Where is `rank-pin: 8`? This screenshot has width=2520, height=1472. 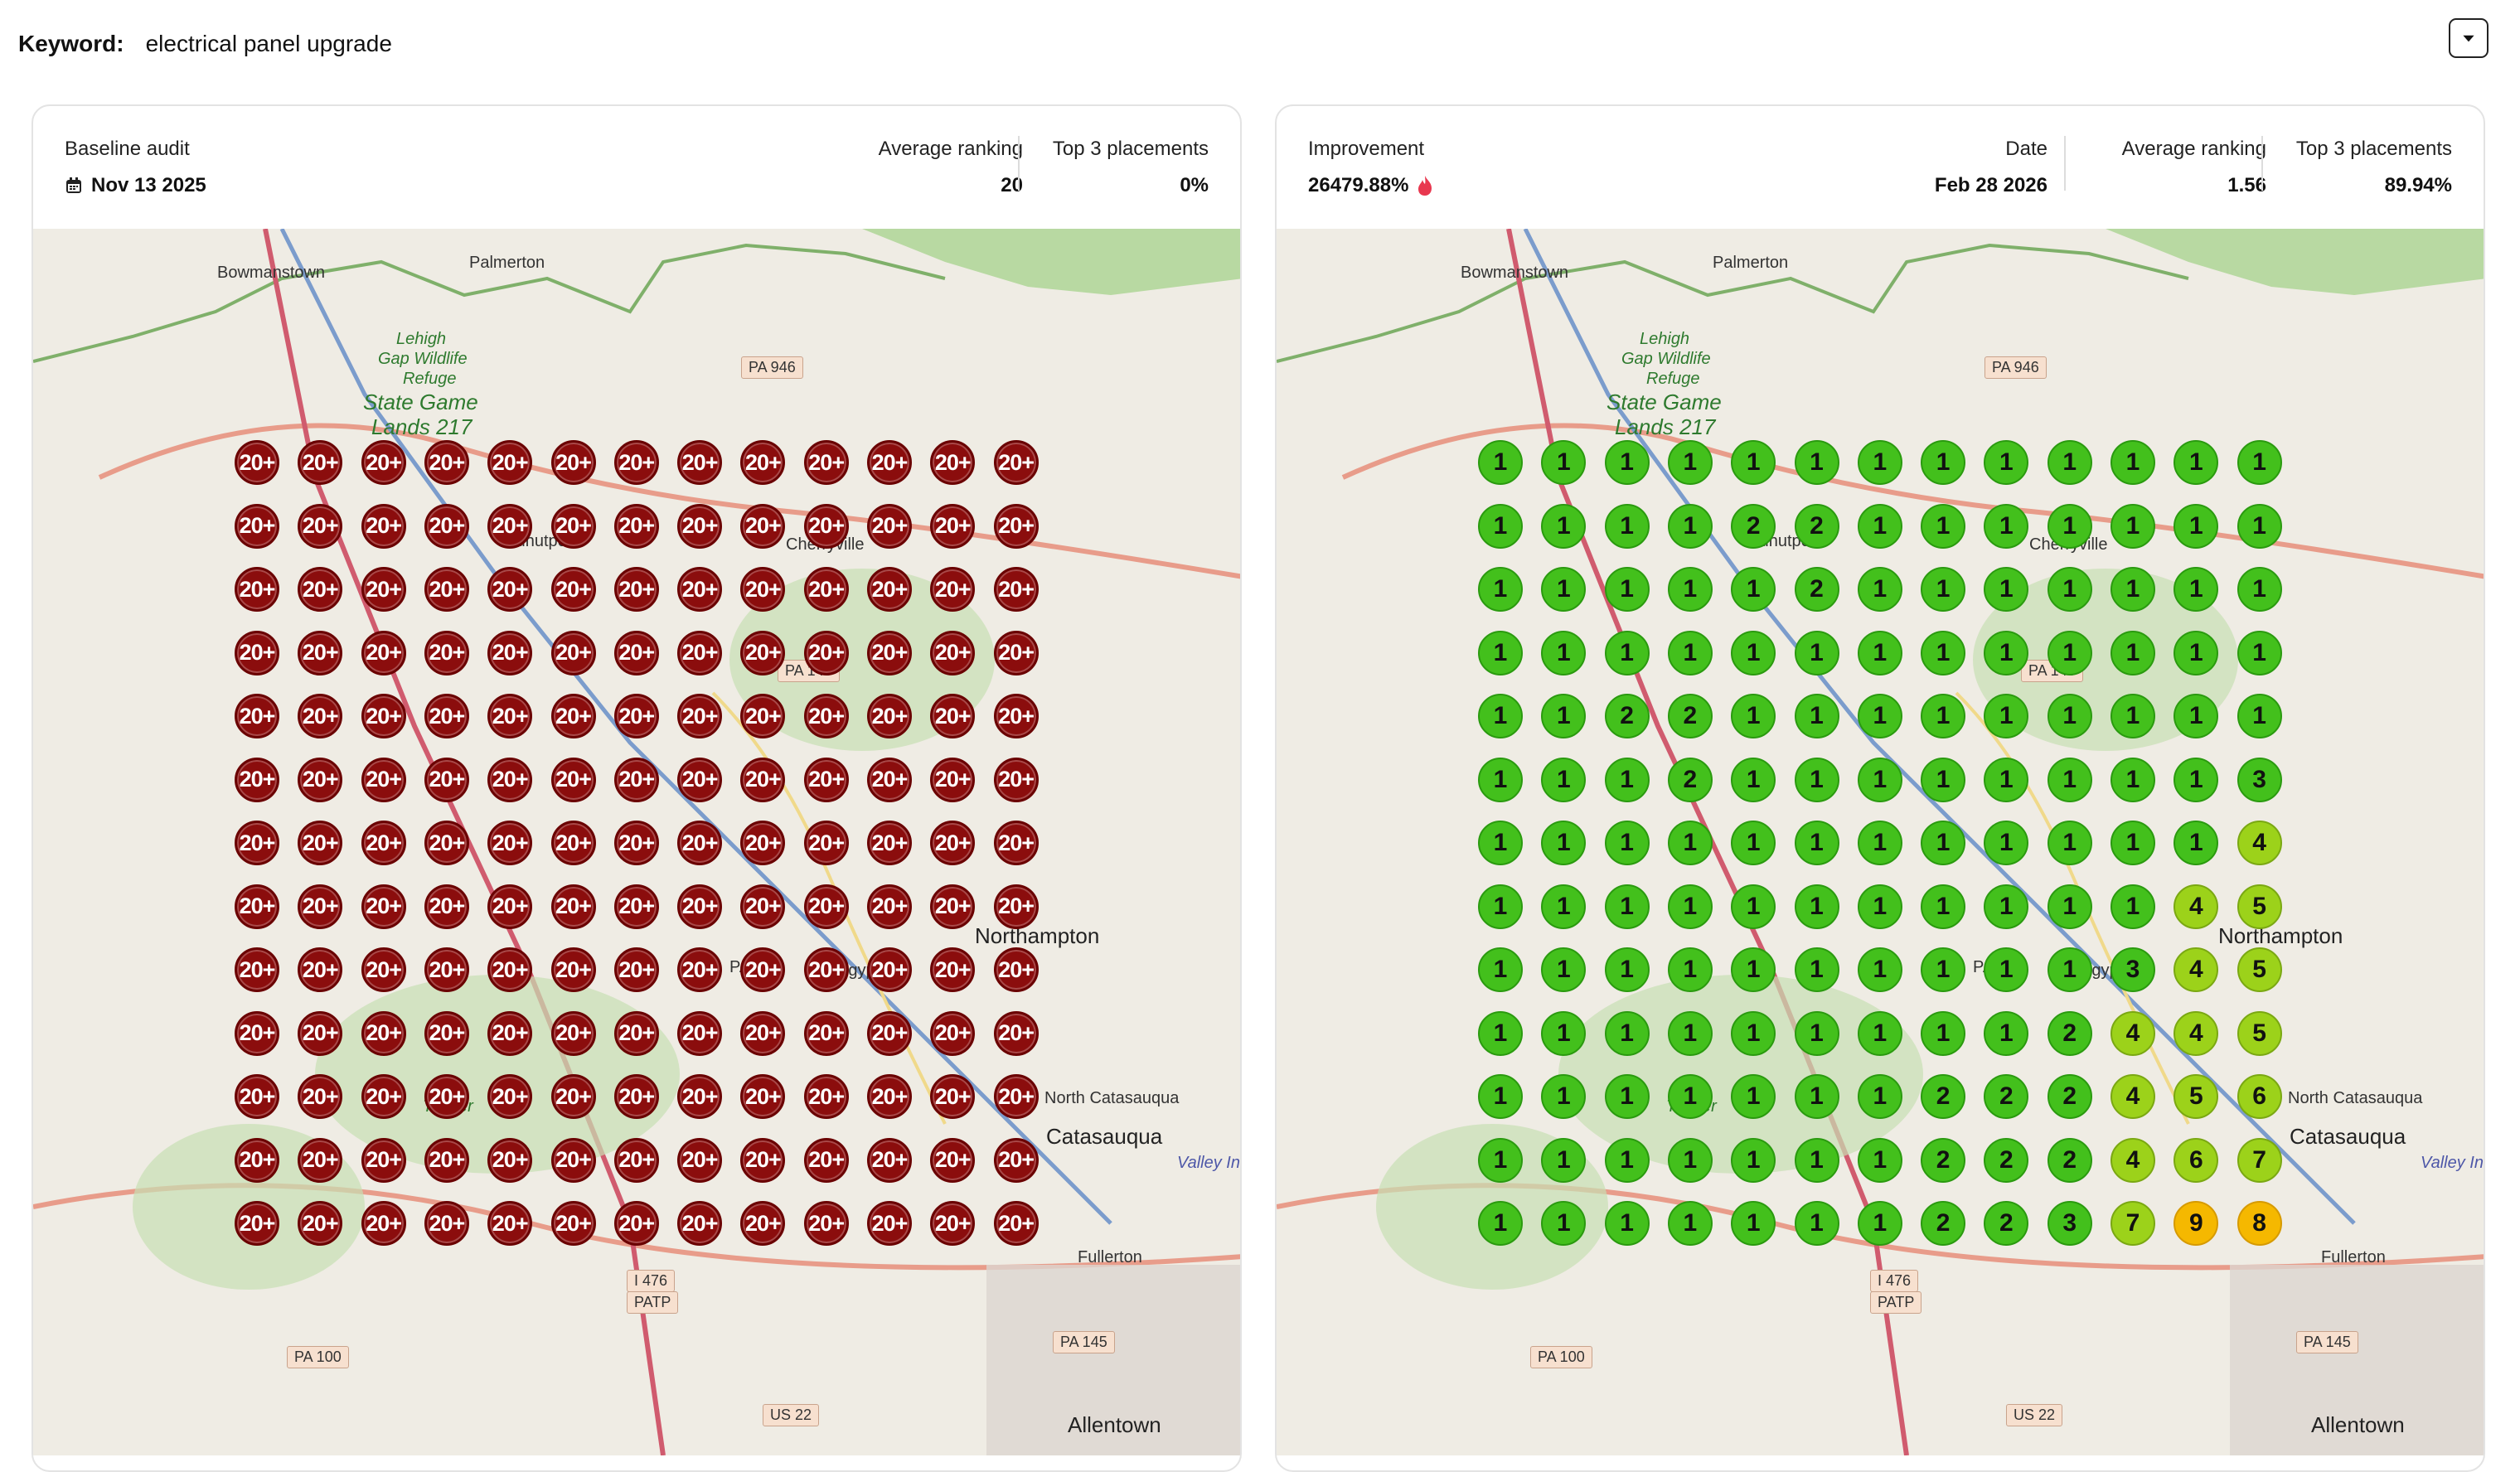
rank-pin: 8 is located at coordinates (2259, 1223).